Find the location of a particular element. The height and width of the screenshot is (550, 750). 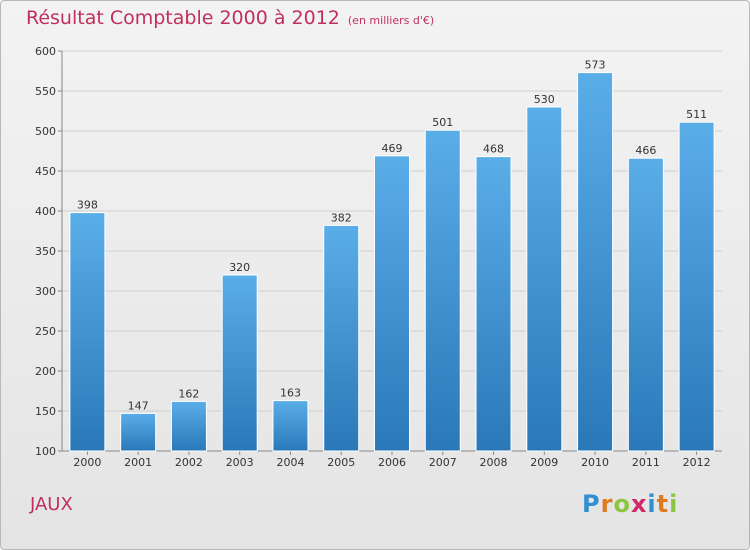

bar-2011 is located at coordinates (645, 304).